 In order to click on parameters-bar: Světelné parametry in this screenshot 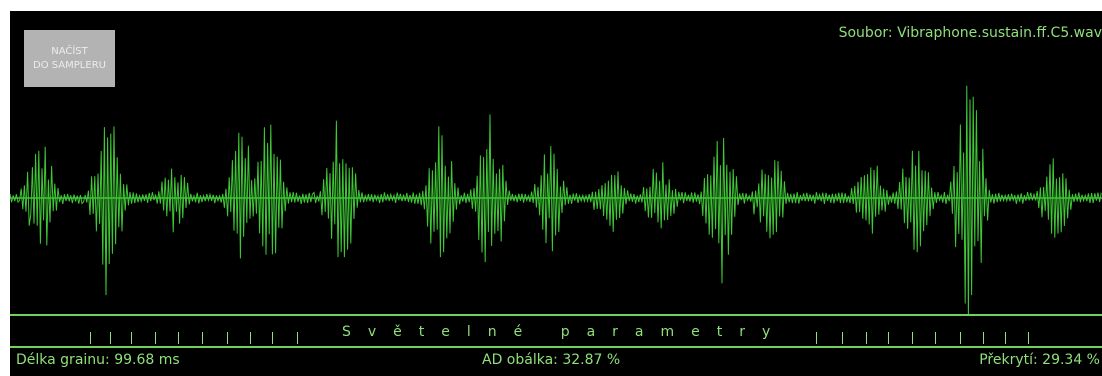, I will do `click(556, 335)`.